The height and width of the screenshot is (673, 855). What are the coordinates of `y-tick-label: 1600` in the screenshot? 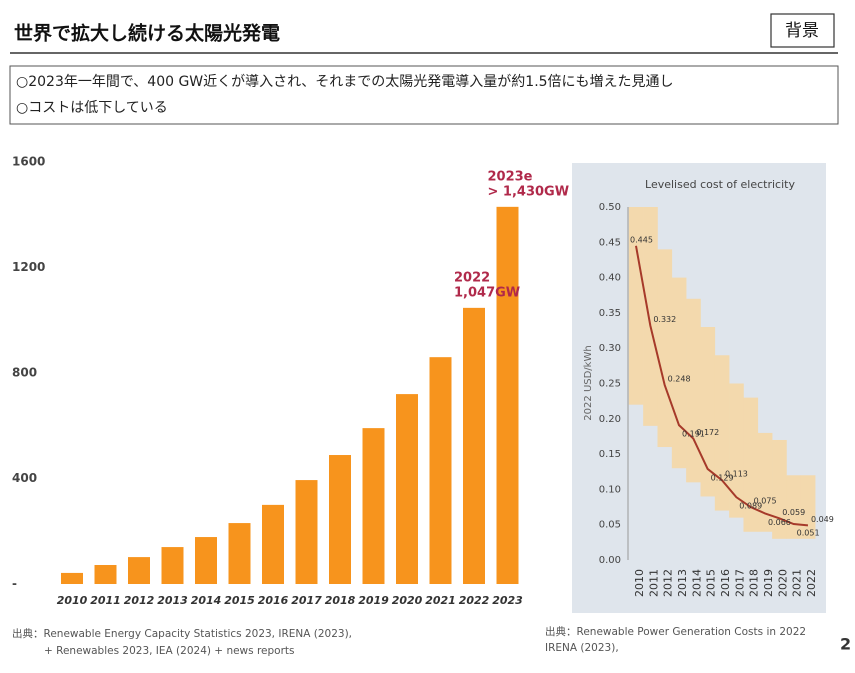 It's located at (28, 162).